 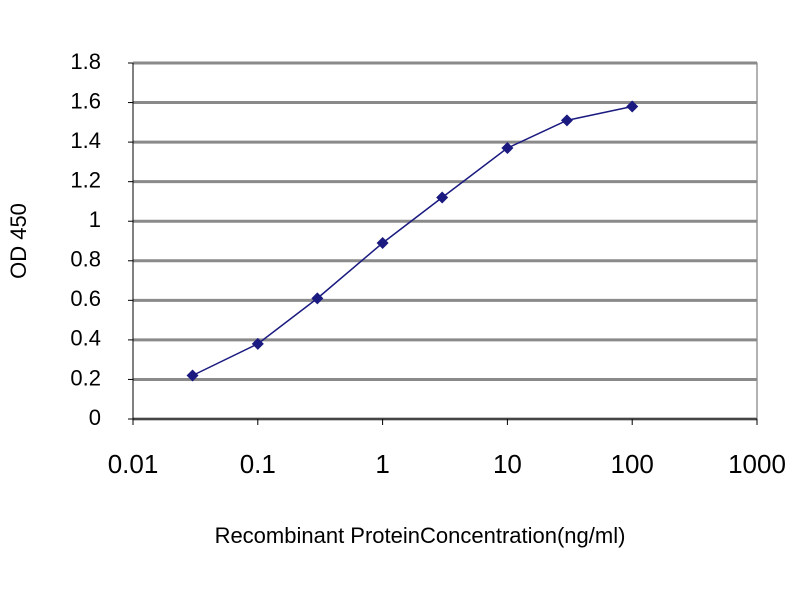 I want to click on y-tick-label: 0.6, so click(x=85, y=298).